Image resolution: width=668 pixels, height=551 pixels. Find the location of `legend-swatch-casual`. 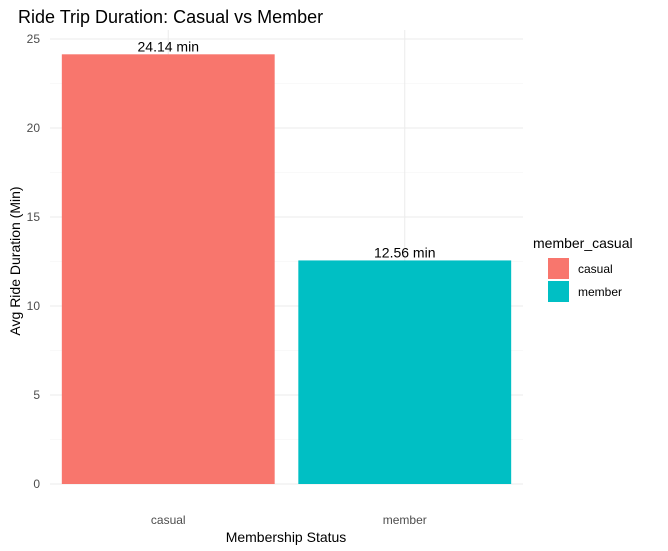

legend-swatch-casual is located at coordinates (558, 268).